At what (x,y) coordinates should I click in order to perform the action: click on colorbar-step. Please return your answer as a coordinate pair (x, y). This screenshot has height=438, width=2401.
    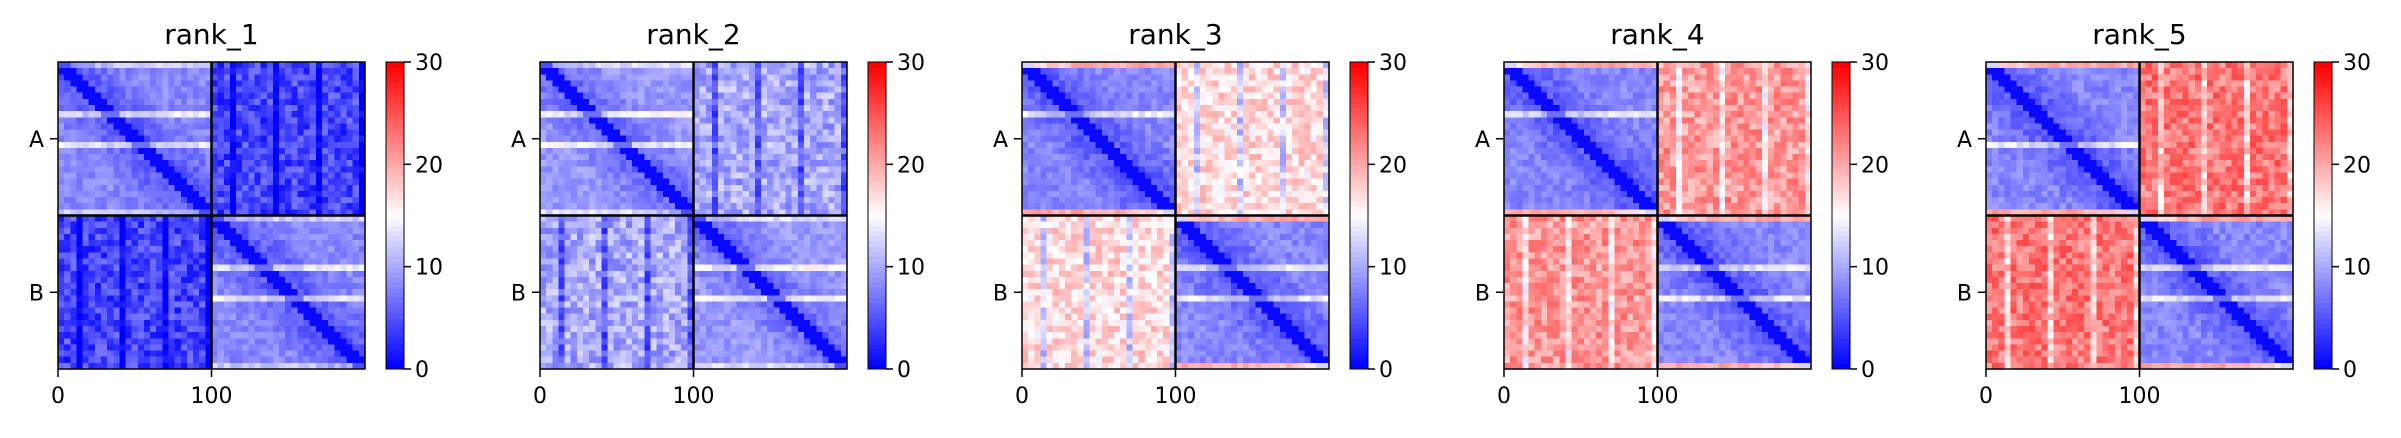
    Looking at the image, I should click on (395, 131).